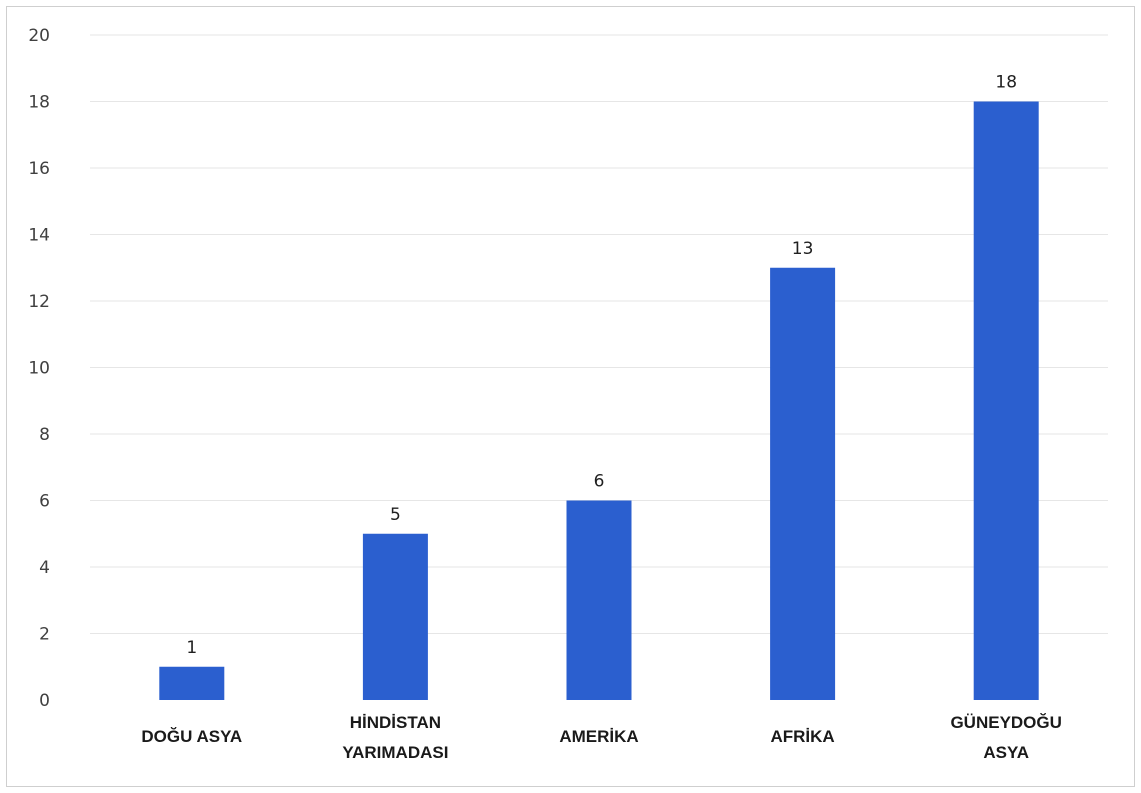 The width and height of the screenshot is (1141, 793). Describe the element at coordinates (39, 36) in the screenshot. I see `y-tick-label: 20` at that location.